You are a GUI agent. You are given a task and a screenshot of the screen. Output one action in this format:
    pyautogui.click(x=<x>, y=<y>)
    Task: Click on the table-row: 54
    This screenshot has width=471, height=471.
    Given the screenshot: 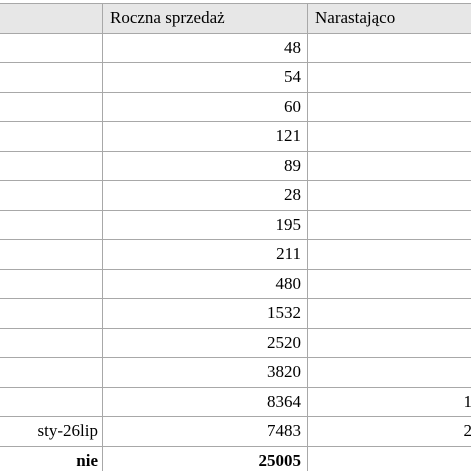 What is the action you would take?
    pyautogui.click(x=235, y=77)
    